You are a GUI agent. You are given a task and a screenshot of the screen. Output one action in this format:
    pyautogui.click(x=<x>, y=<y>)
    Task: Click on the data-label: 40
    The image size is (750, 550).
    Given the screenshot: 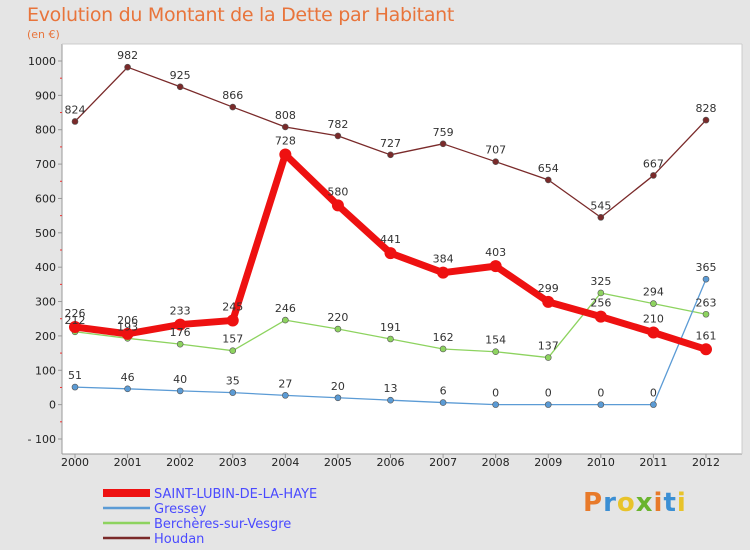 What is the action you would take?
    pyautogui.click(x=180, y=379)
    